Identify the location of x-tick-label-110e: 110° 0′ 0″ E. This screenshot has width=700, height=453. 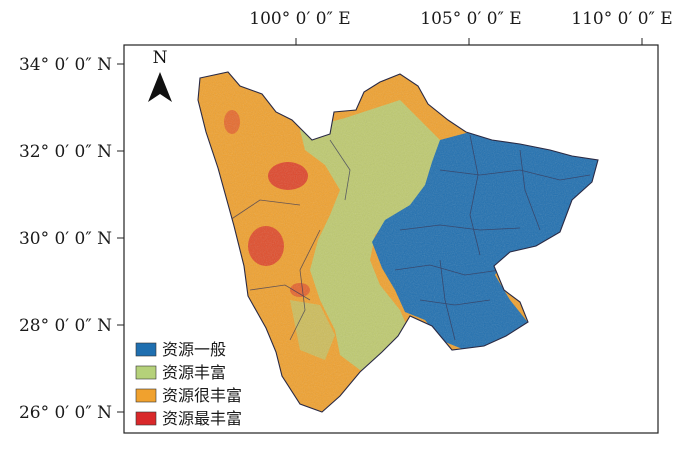
(621, 19).